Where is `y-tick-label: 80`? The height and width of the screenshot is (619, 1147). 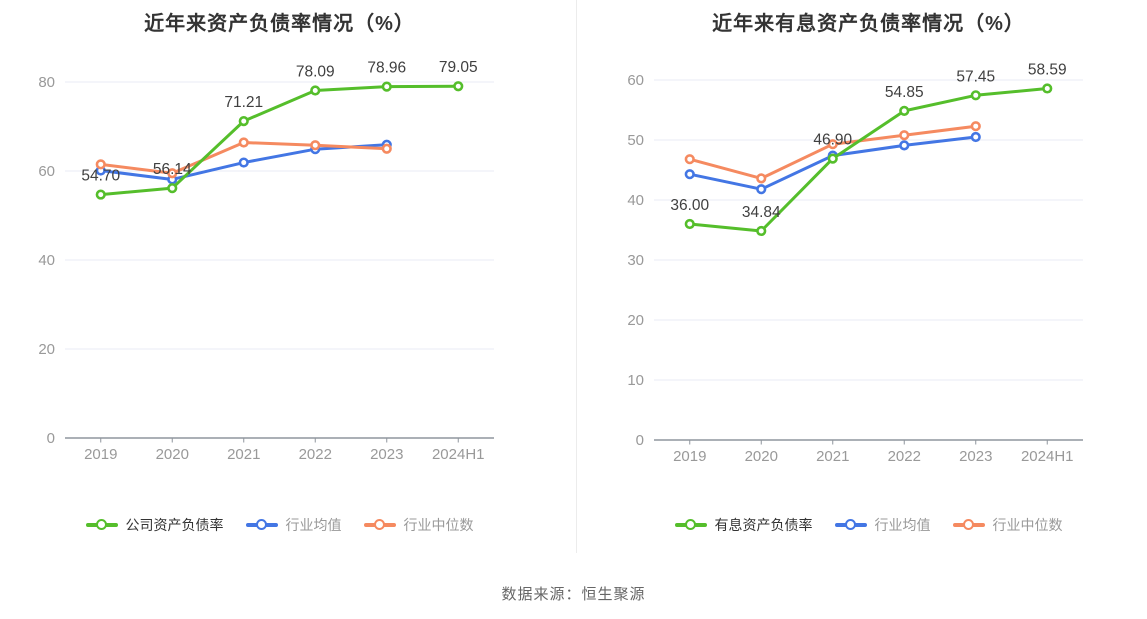 y-tick-label: 80 is located at coordinates (46, 82).